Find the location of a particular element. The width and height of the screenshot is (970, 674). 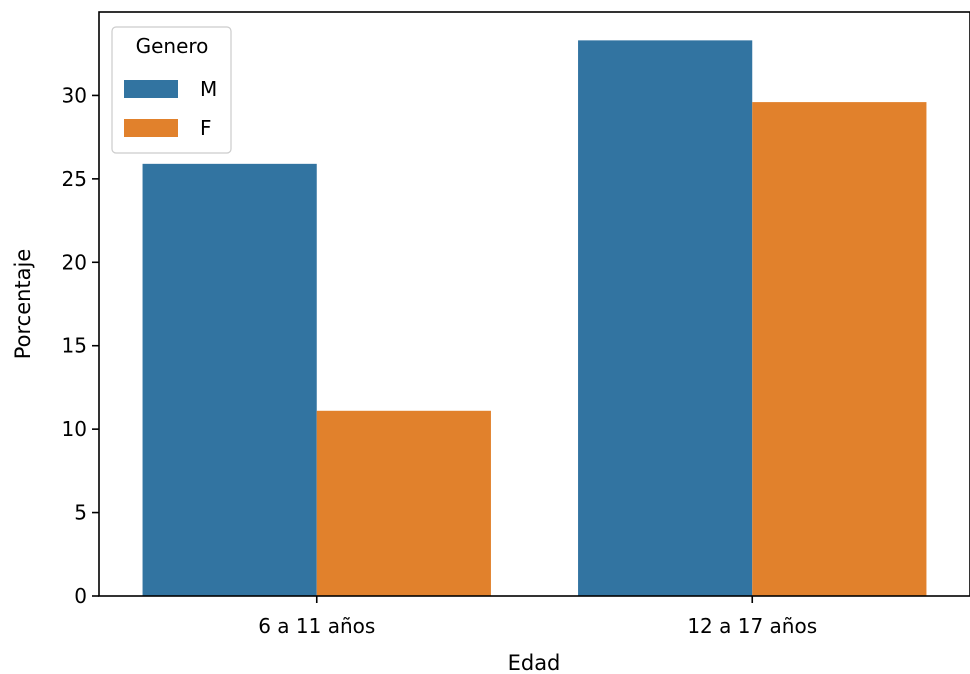

y-tick-label: 0 is located at coordinates (80, 596).